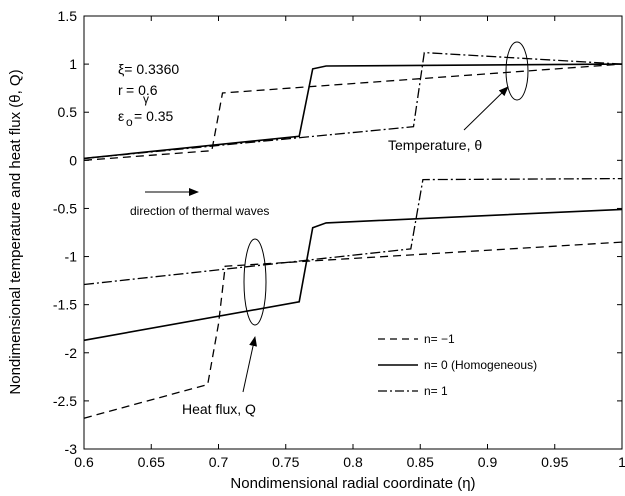  Describe the element at coordinates (73, 64) in the screenshot. I see `y-tick-label: 1` at that location.